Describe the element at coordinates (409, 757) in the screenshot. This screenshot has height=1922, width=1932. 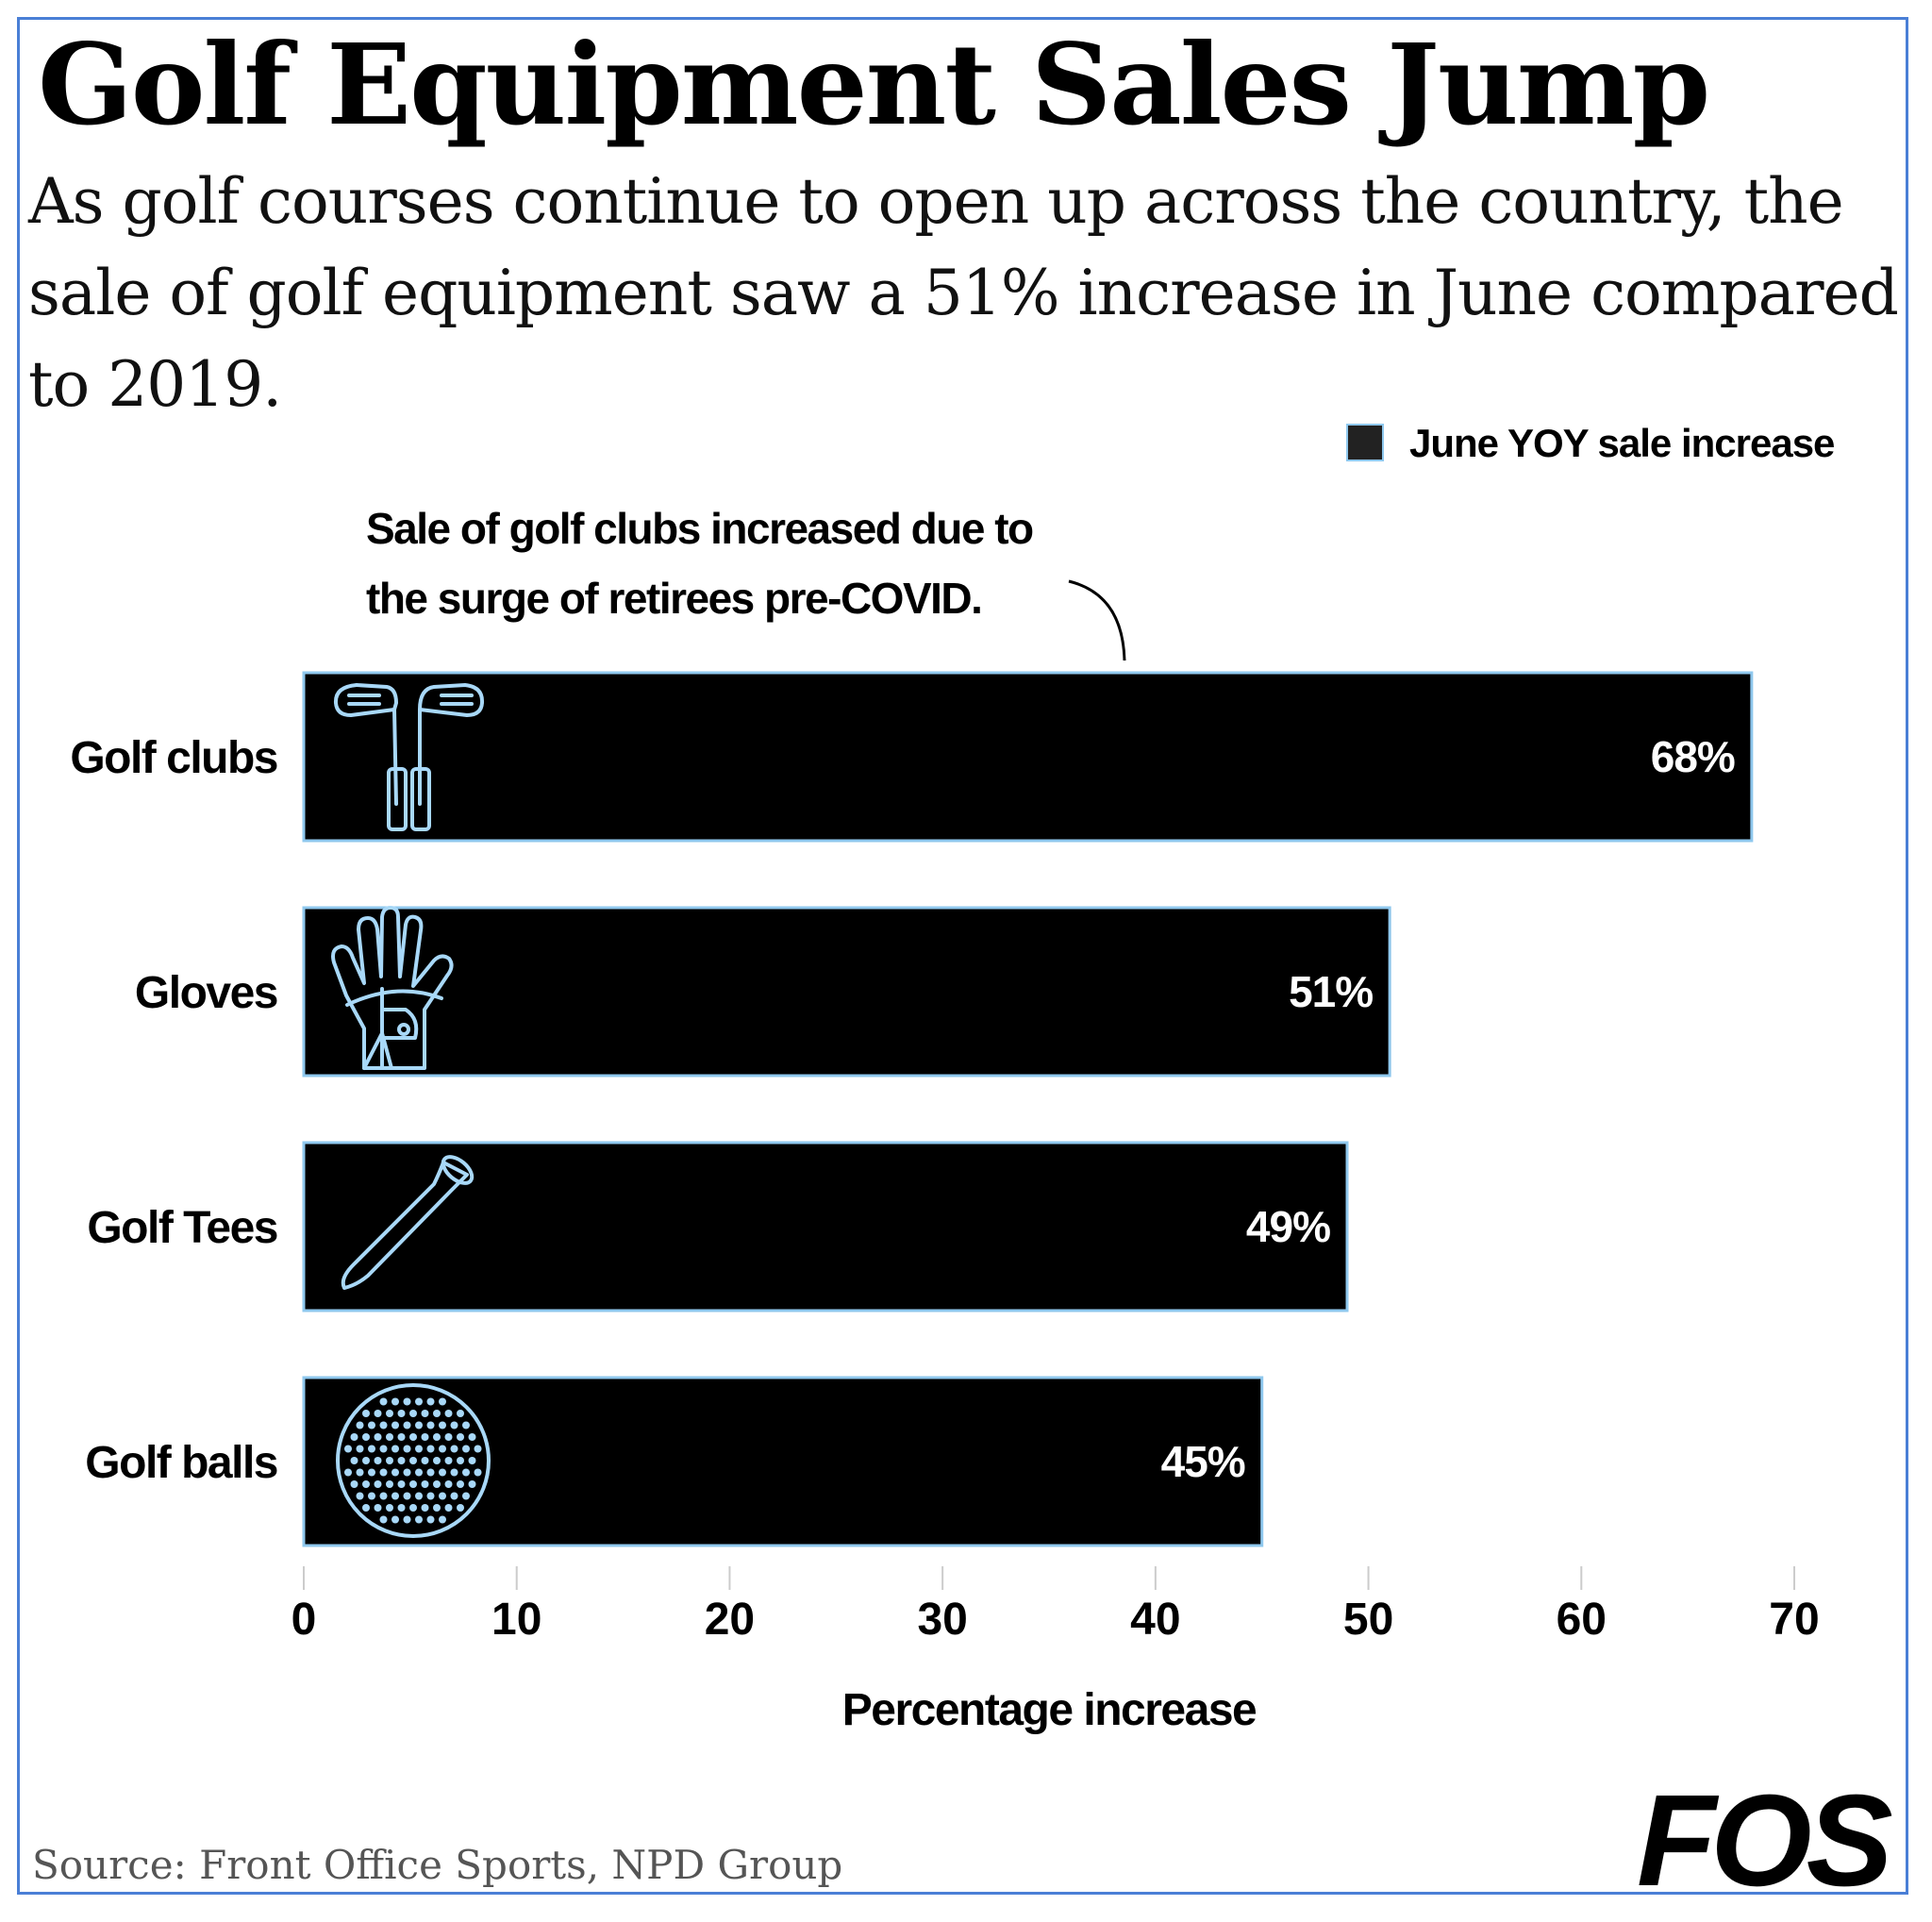
I see `golf-clubs-icon` at that location.